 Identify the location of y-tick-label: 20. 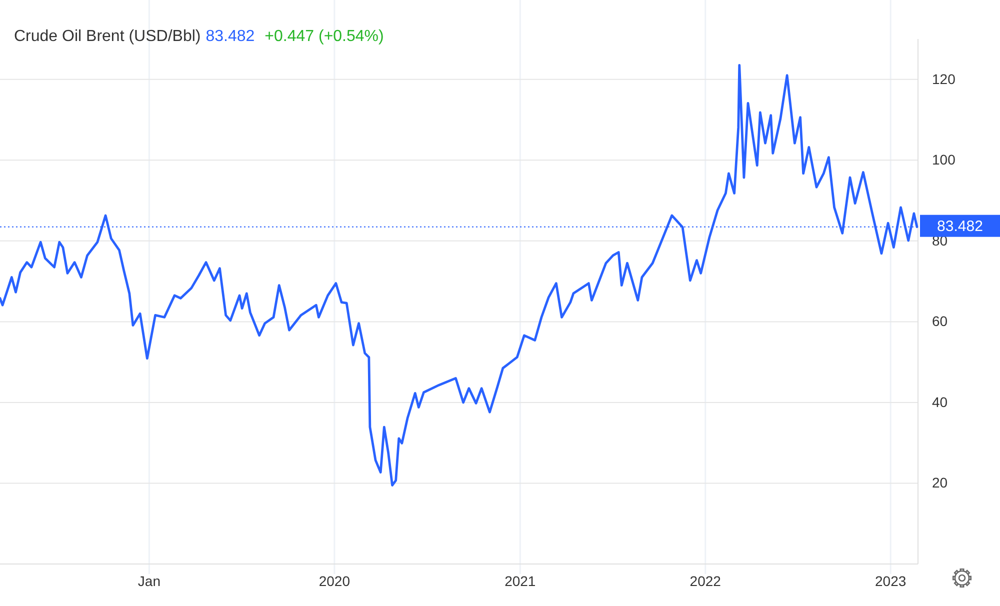
(940, 482).